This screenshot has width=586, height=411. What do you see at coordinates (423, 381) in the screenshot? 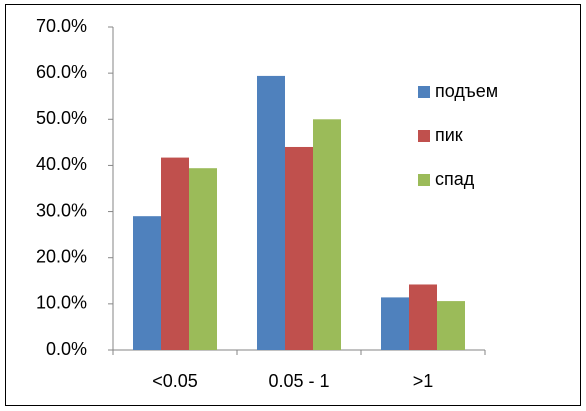
I see `x-tick-label: >1` at bounding box center [423, 381].